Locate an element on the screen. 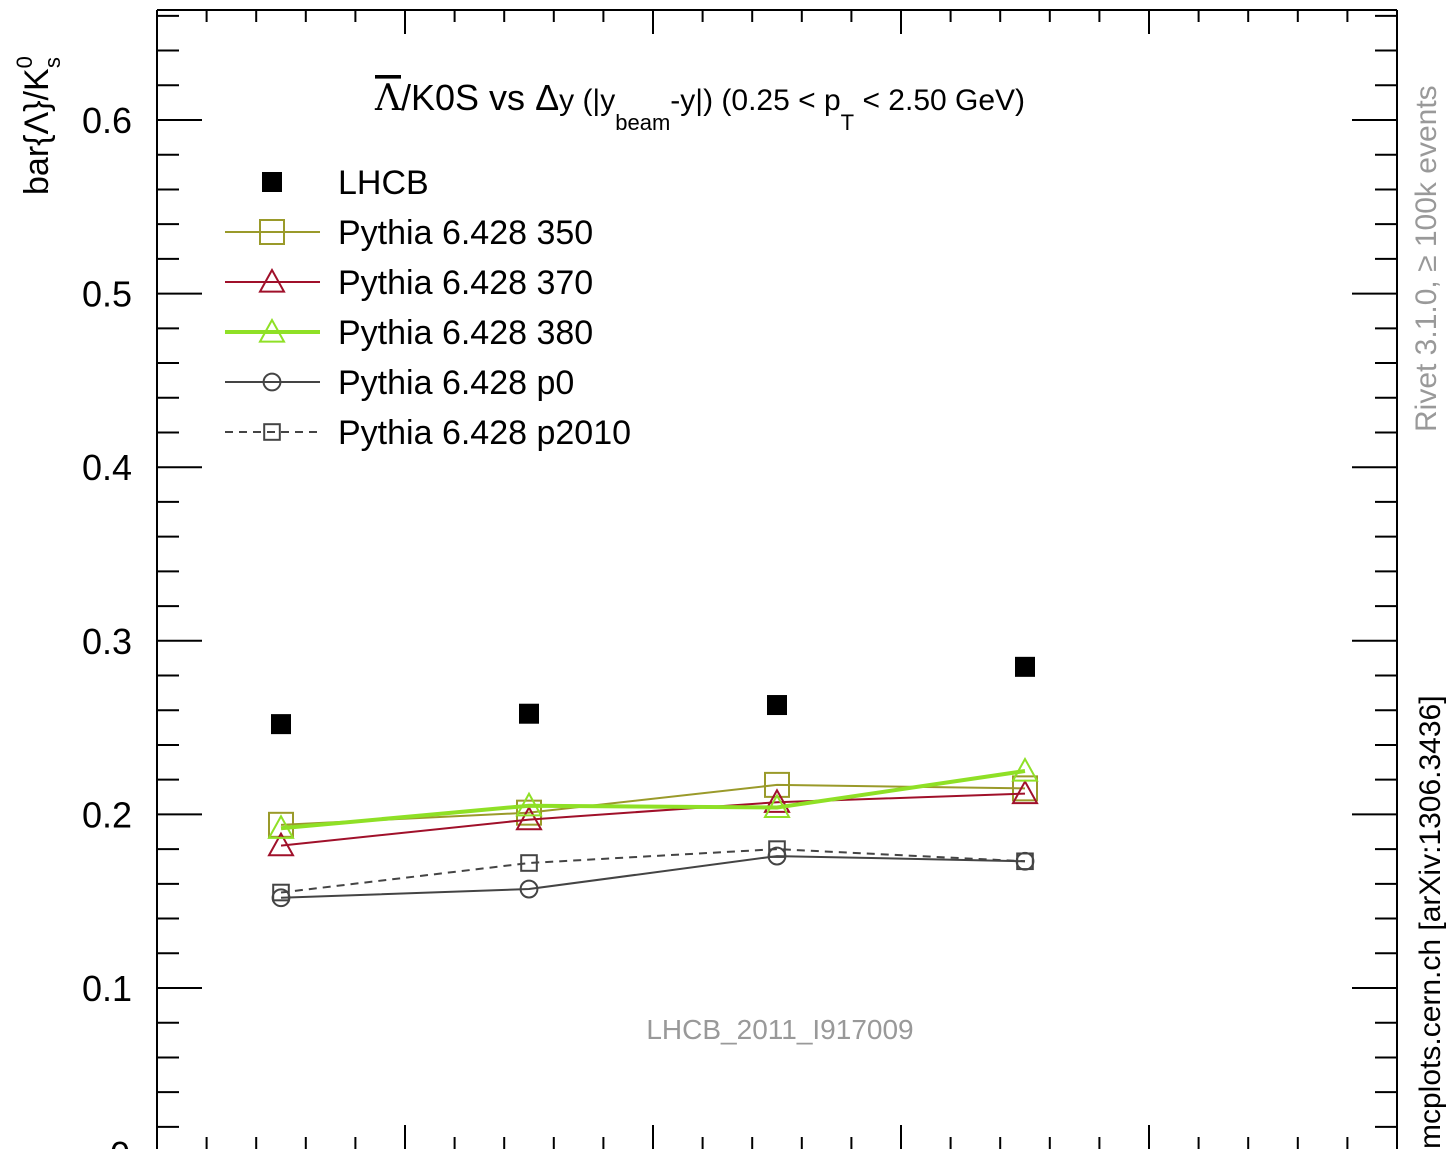  y-axis-label-main: bar{Λ}/K is located at coordinates (37, 131).